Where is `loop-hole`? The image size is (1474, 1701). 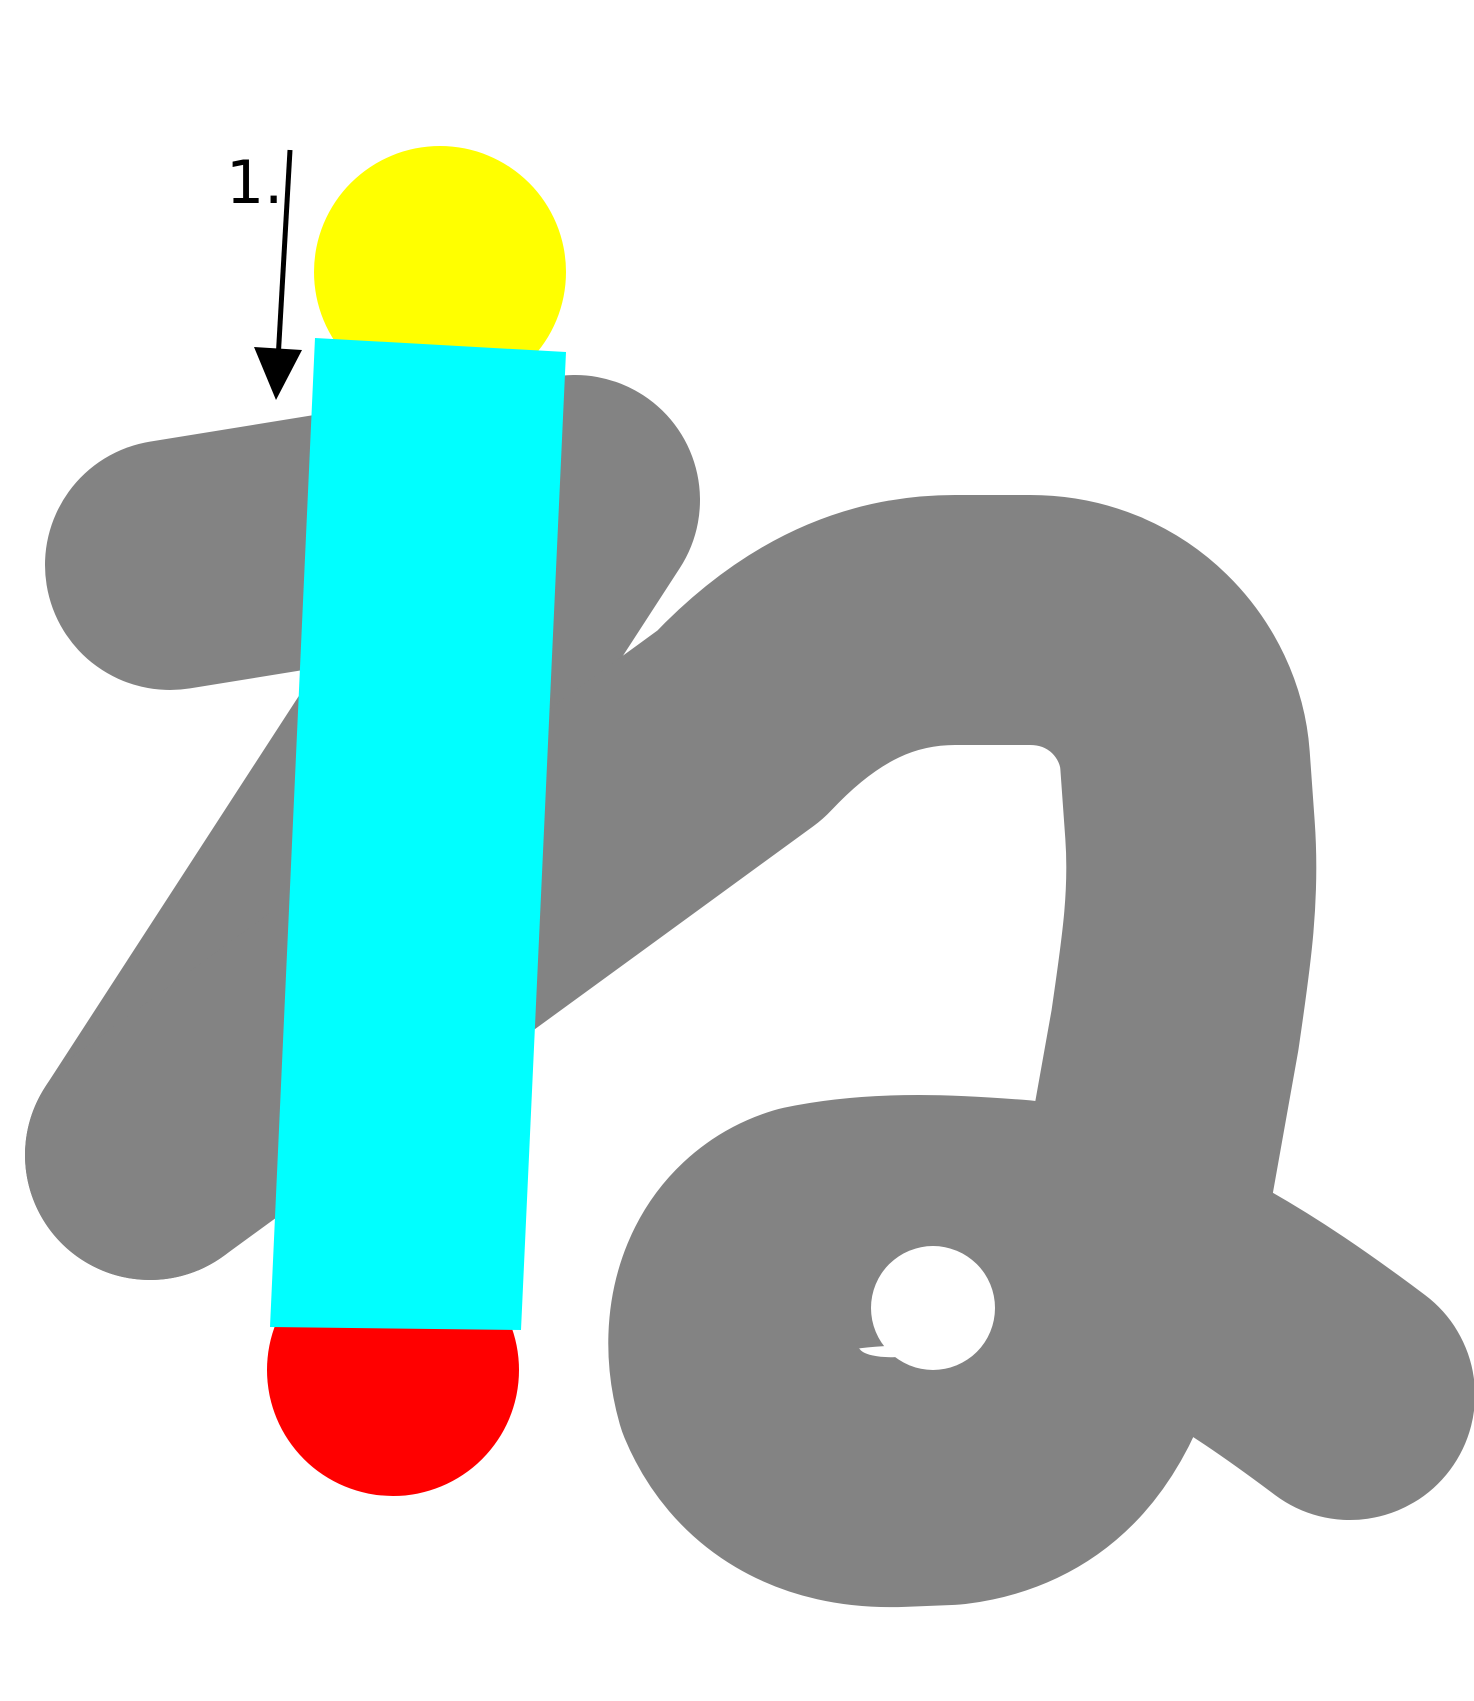
loop-hole is located at coordinates (933, 1308).